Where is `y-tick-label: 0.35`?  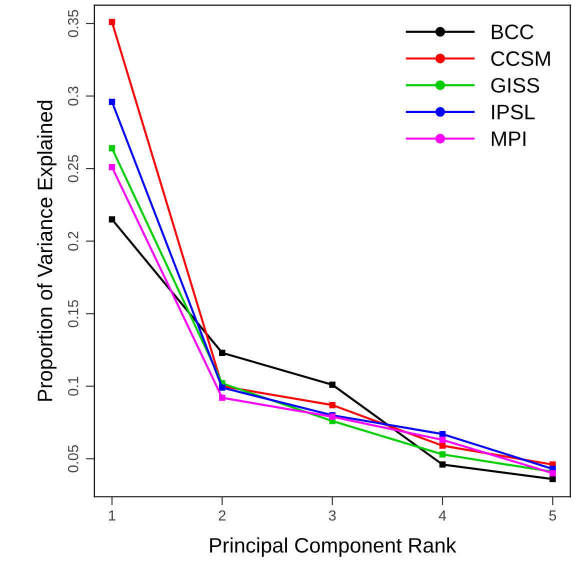
y-tick-label: 0.35 is located at coordinates (73, 24).